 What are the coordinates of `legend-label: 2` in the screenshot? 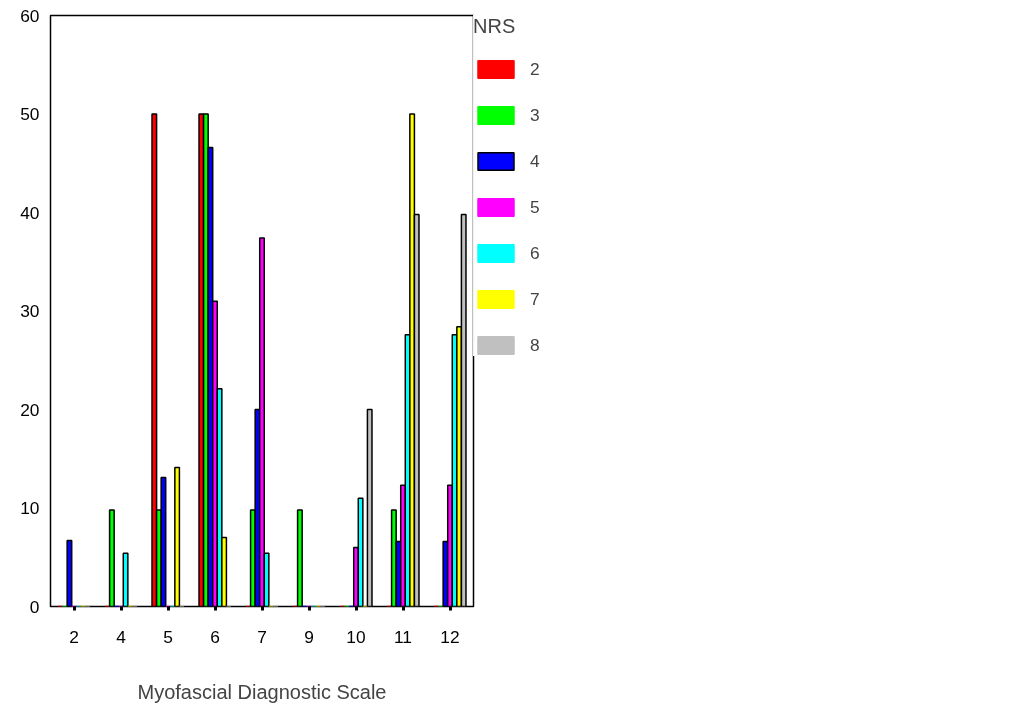 It's located at (535, 69).